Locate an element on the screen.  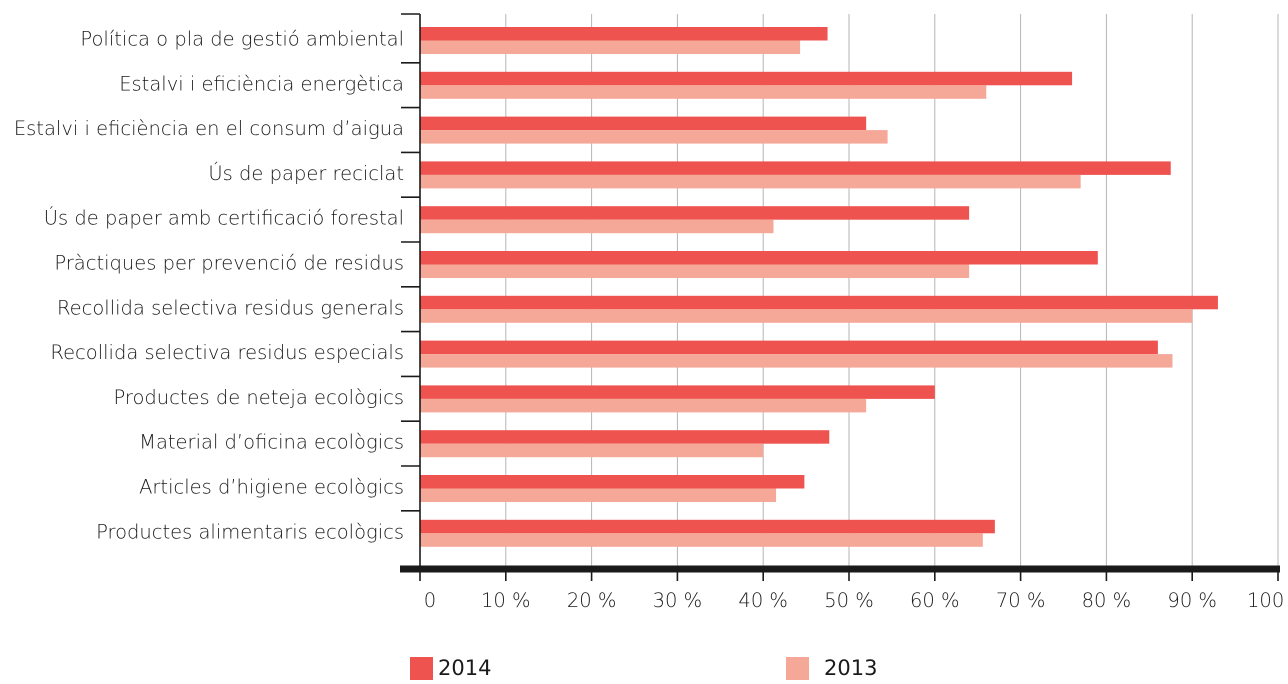
legend-swatch-2013 is located at coordinates (797, 668).